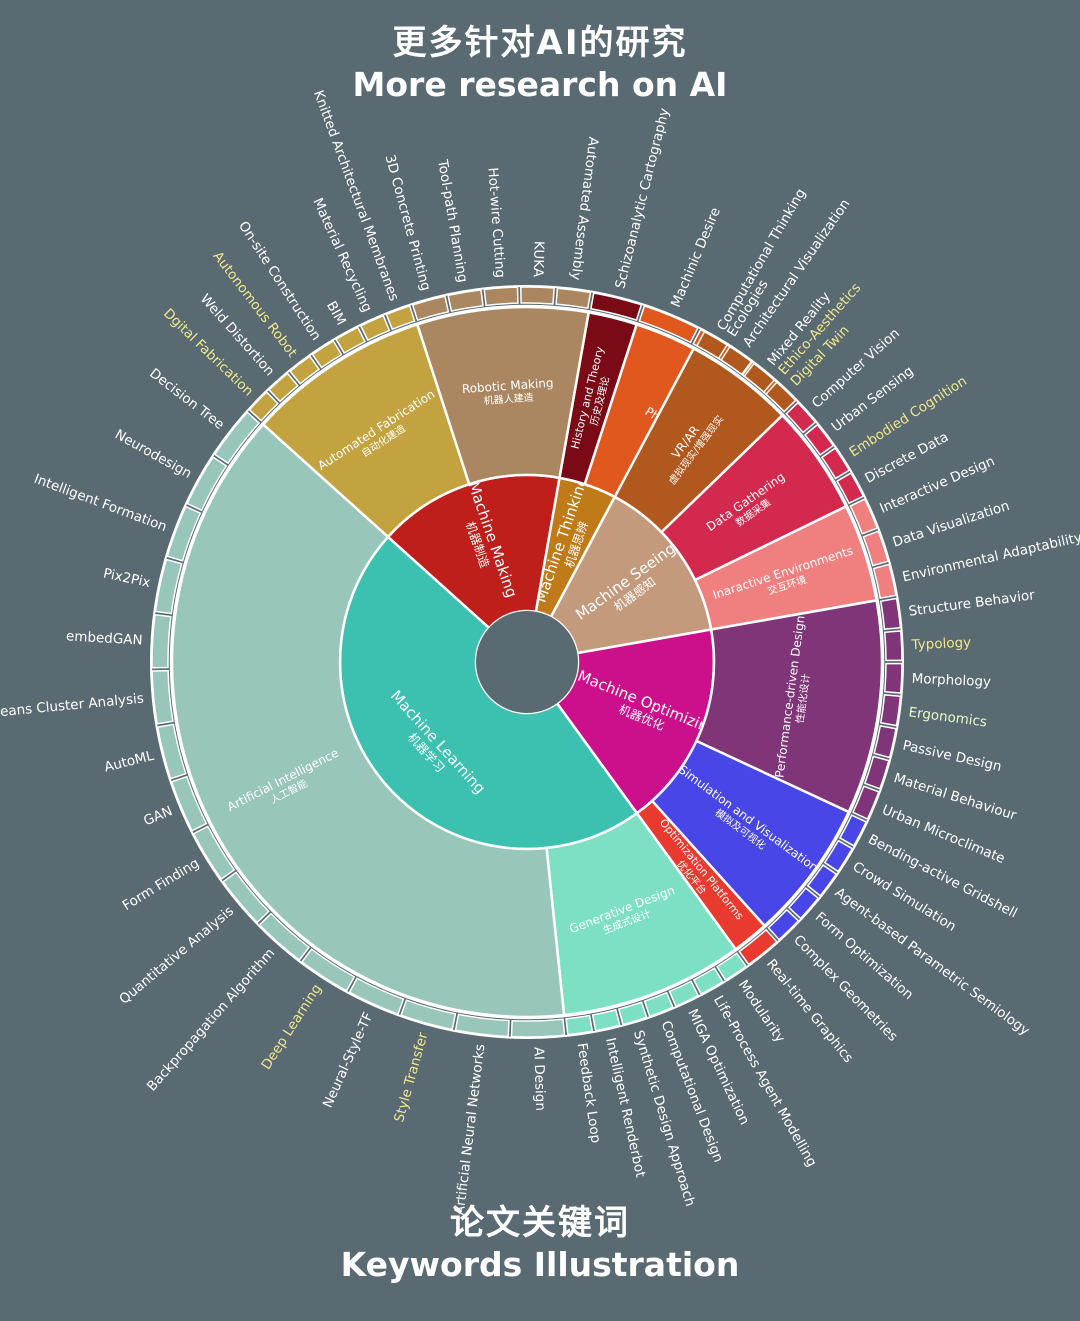 Image resolution: width=1080 pixels, height=1321 pixels. What do you see at coordinates (100, 503) in the screenshot?
I see `keyword-label: Intelligent Formation` at bounding box center [100, 503].